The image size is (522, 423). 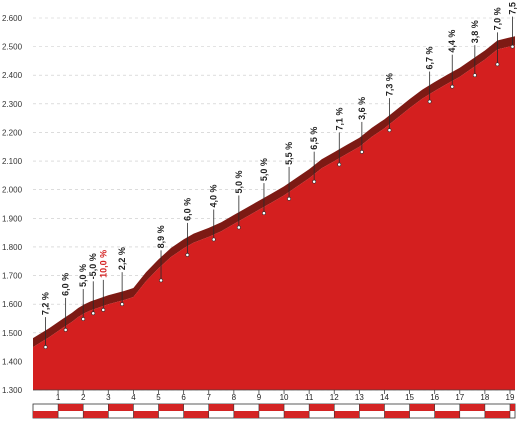 I want to click on x-tick-label: 19, so click(x=510, y=397).